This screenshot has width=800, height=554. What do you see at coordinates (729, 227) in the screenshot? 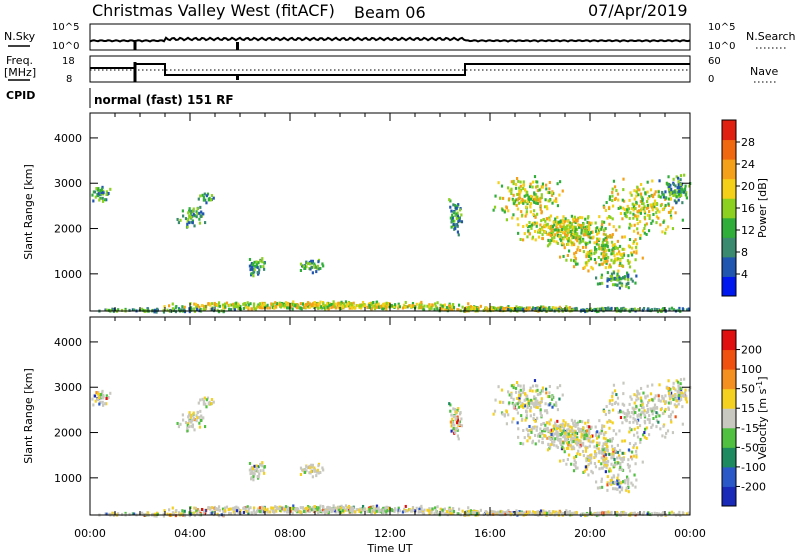
I see `colorbar-swatch` at bounding box center [729, 227].